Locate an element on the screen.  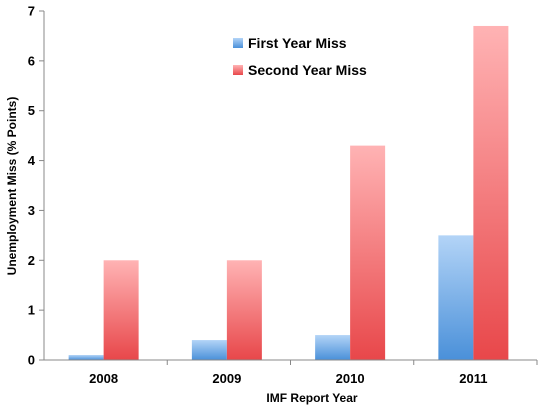
legend-label-first-year: First Year Miss is located at coordinates (297, 43).